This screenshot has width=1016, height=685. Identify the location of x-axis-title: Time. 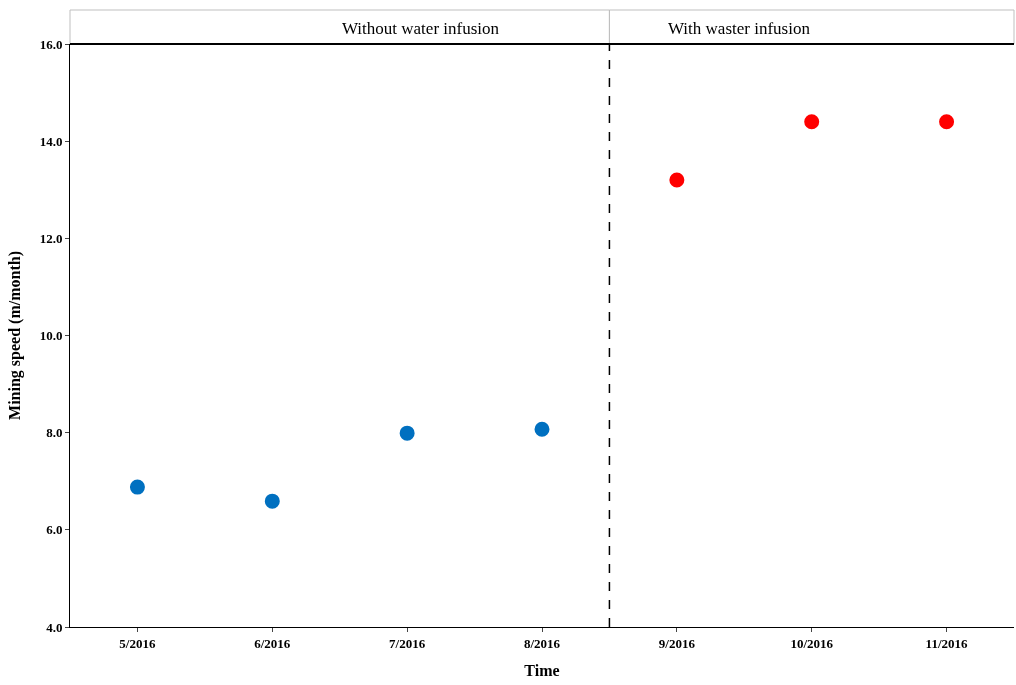
(542, 671).